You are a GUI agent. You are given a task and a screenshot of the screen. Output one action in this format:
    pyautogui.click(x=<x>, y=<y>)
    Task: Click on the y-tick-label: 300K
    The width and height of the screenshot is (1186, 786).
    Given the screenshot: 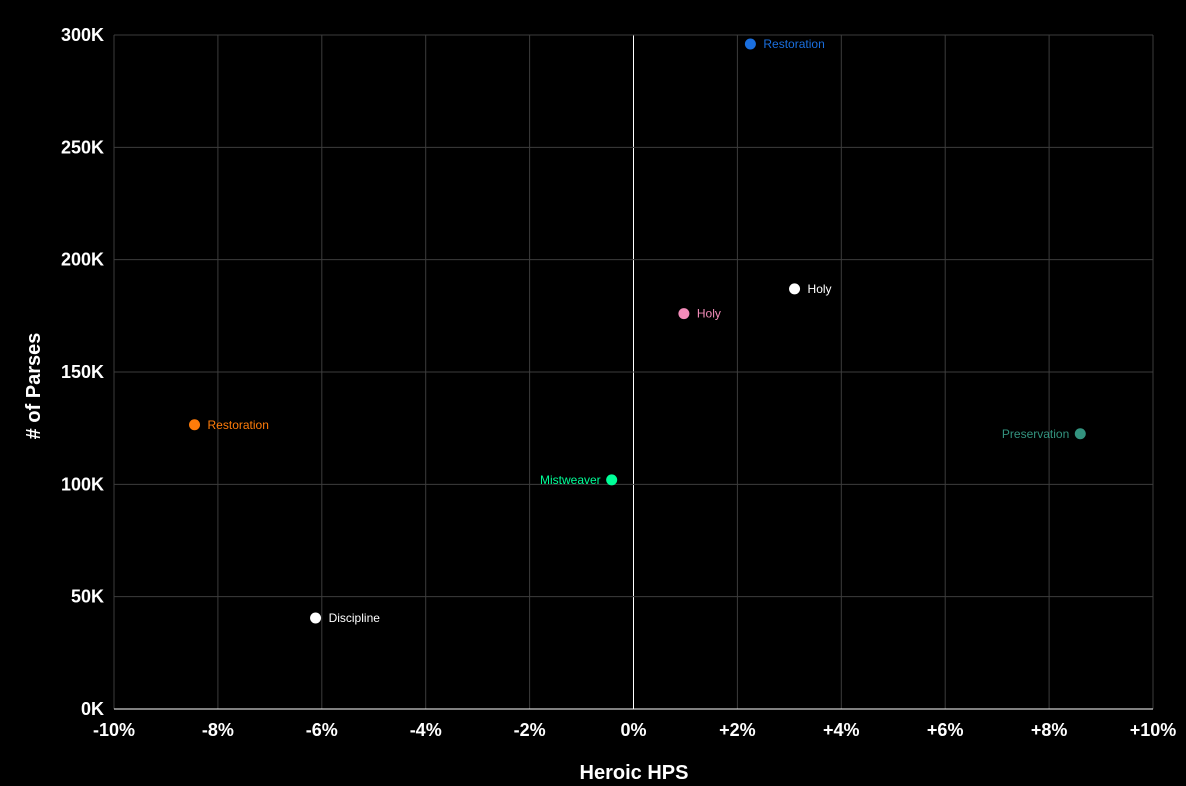 What is the action you would take?
    pyautogui.click(x=82, y=35)
    